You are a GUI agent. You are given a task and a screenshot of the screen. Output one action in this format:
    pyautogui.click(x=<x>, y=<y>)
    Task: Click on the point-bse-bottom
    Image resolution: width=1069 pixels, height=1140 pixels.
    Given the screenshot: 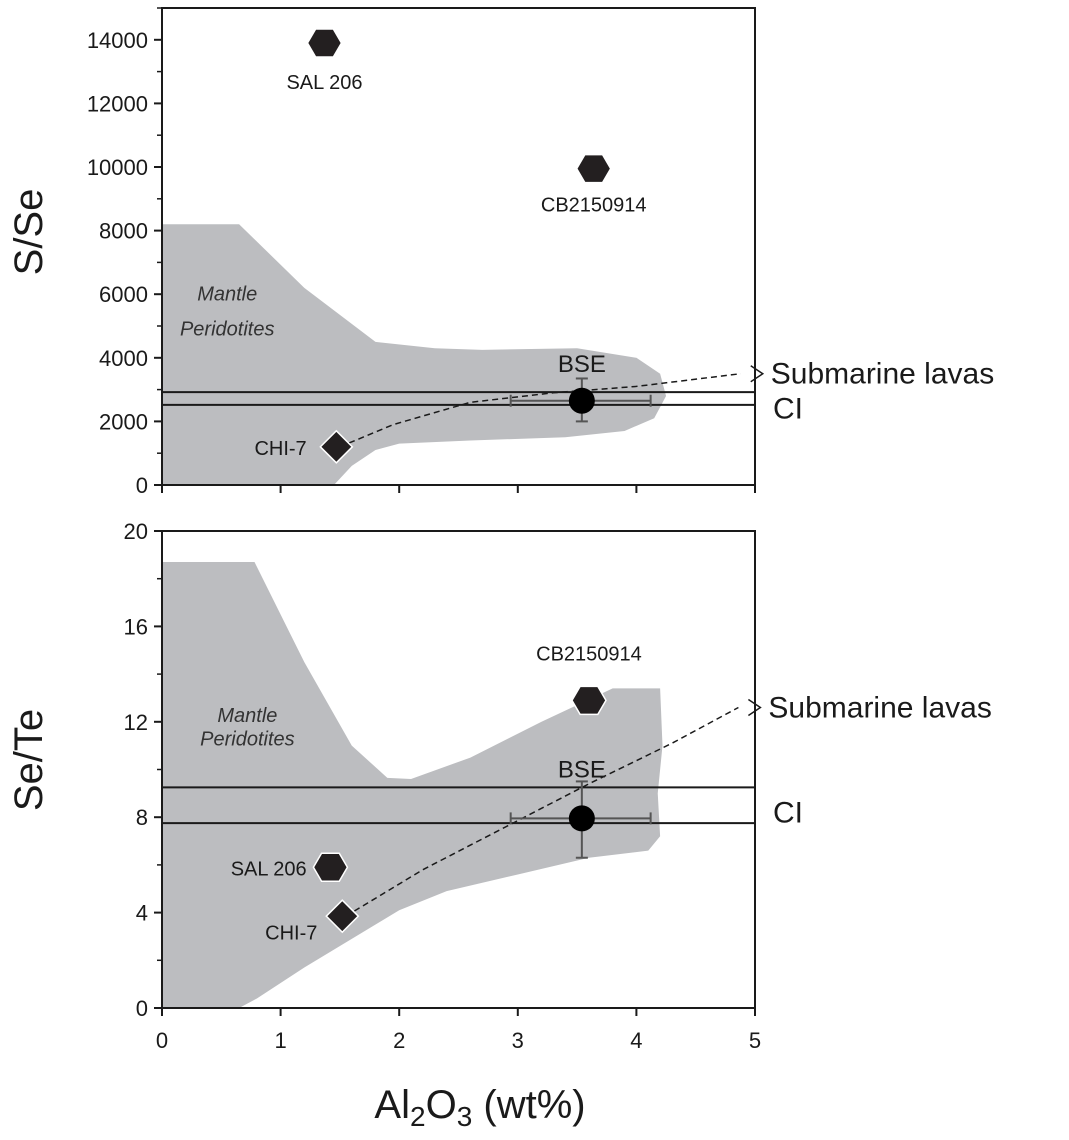 What is the action you would take?
    pyautogui.click(x=581, y=818)
    